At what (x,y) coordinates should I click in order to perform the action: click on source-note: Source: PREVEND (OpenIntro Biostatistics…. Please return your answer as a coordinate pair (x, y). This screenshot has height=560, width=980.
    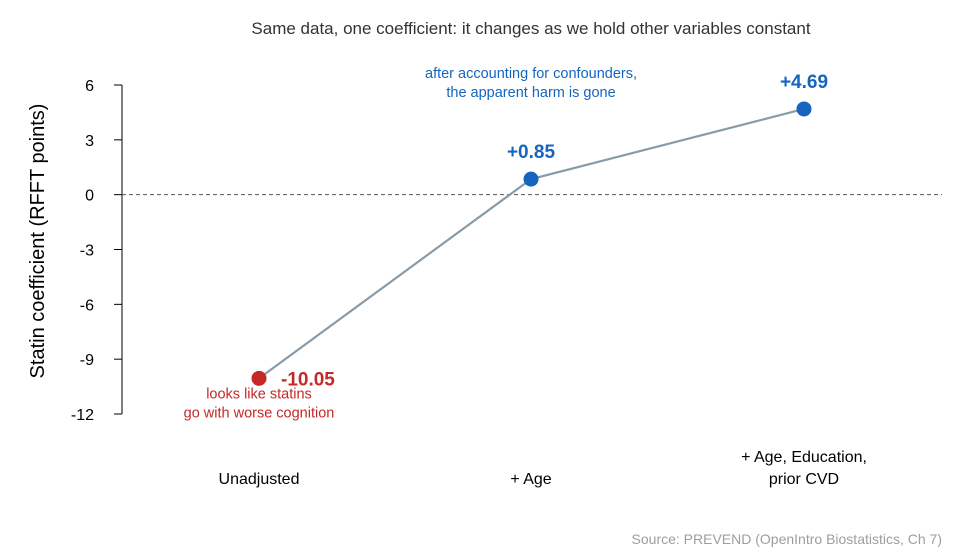
    Looking at the image, I should click on (787, 539).